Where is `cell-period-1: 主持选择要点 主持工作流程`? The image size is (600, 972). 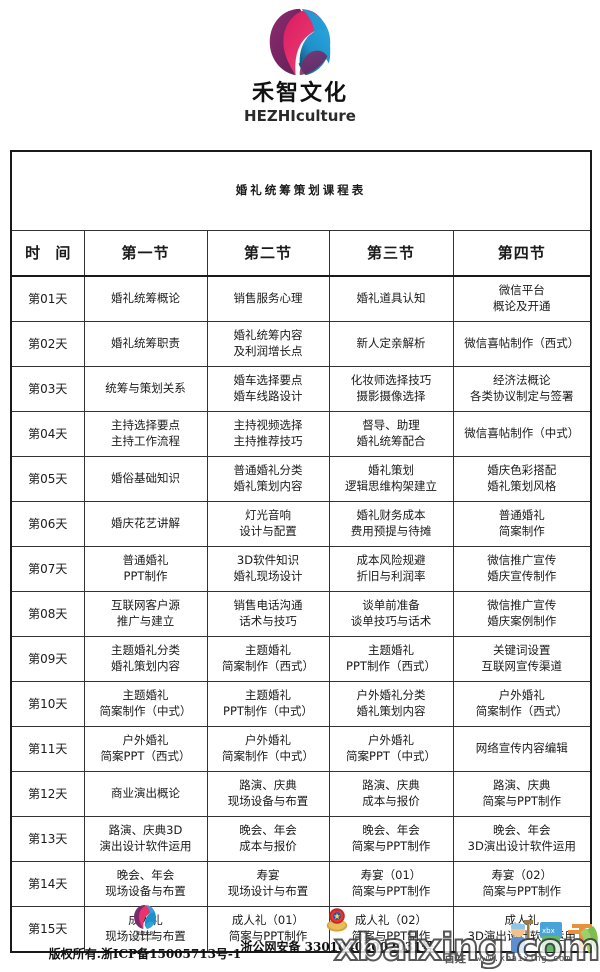 cell-period-1: 主持选择要点 主持工作流程 is located at coordinates (145, 434).